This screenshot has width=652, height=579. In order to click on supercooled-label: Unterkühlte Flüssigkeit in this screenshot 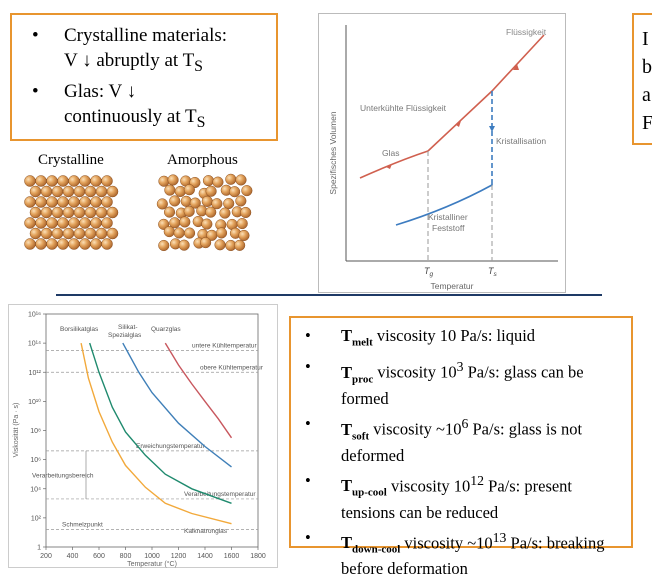, I will do `click(403, 108)`.